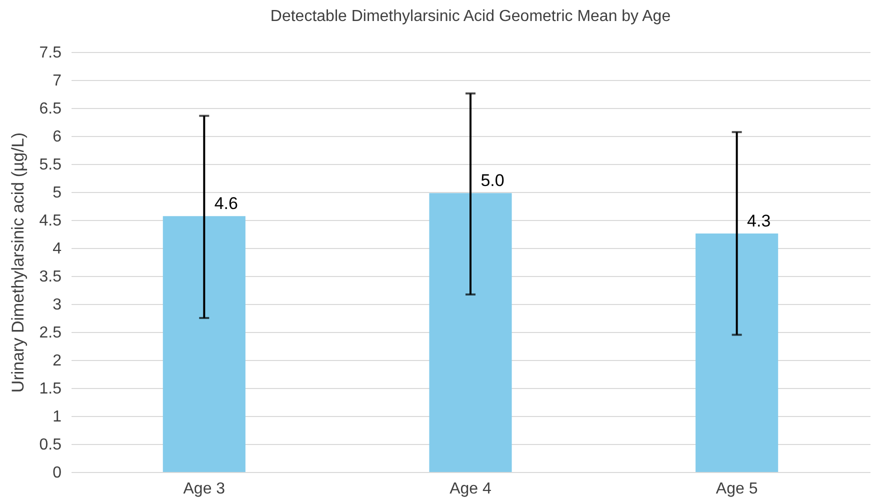 This screenshot has height=504, width=880. I want to click on y-tick-label: 5, so click(57, 193).